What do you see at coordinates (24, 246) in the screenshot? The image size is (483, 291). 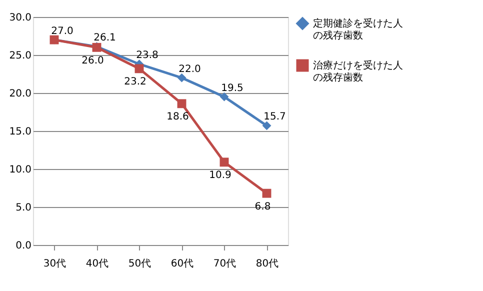 I see `y-tick-label: 0.0` at bounding box center [24, 246].